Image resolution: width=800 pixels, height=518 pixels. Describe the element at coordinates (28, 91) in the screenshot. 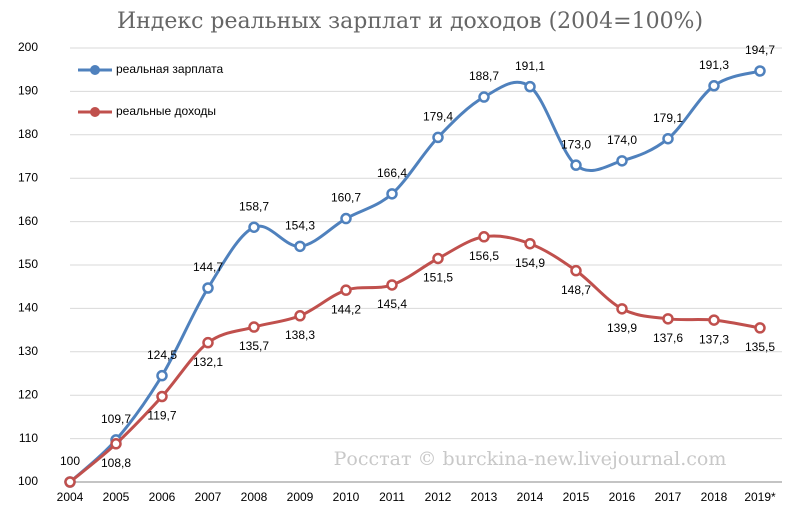

I see `y-tick-label: 190` at that location.